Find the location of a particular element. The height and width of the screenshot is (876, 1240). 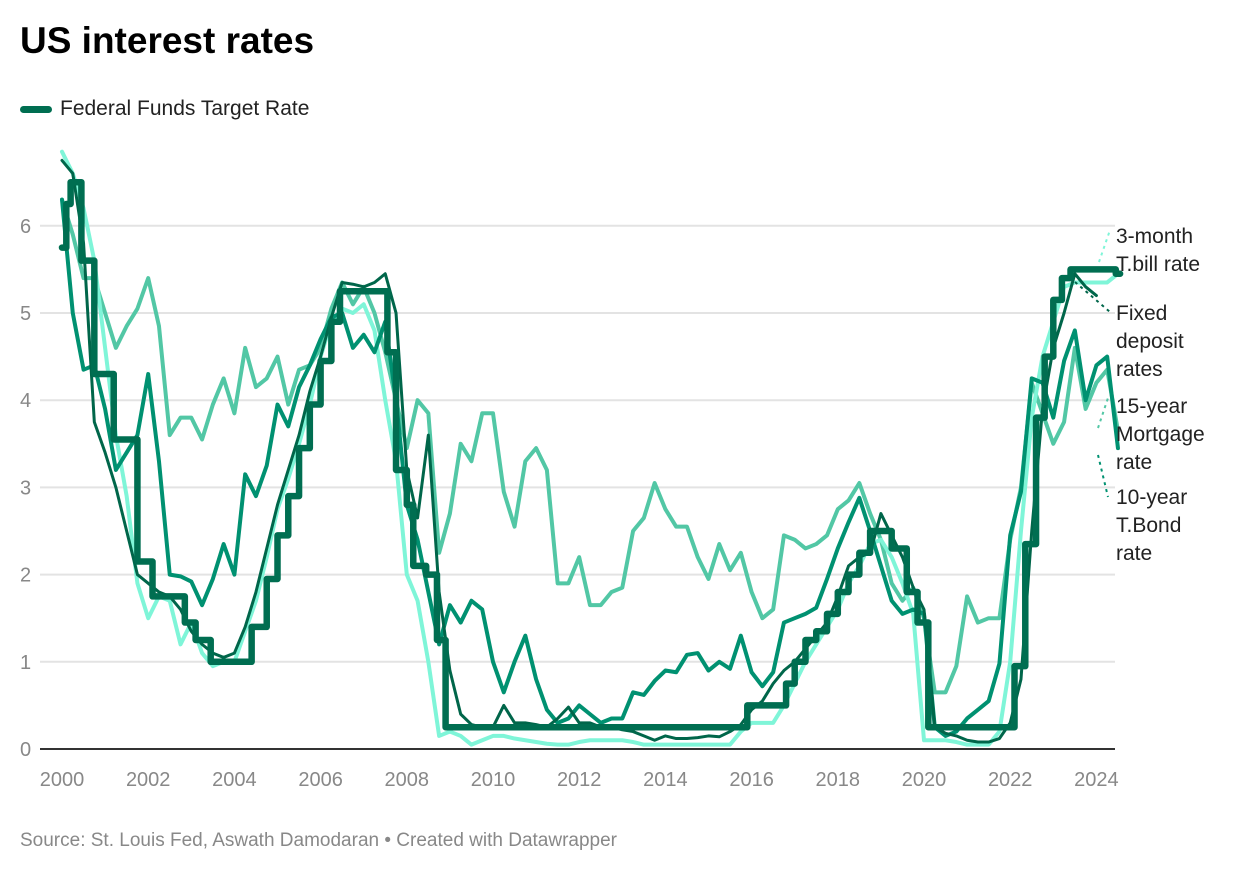

legend: Federal Funds Target Rate is located at coordinates (164, 109).